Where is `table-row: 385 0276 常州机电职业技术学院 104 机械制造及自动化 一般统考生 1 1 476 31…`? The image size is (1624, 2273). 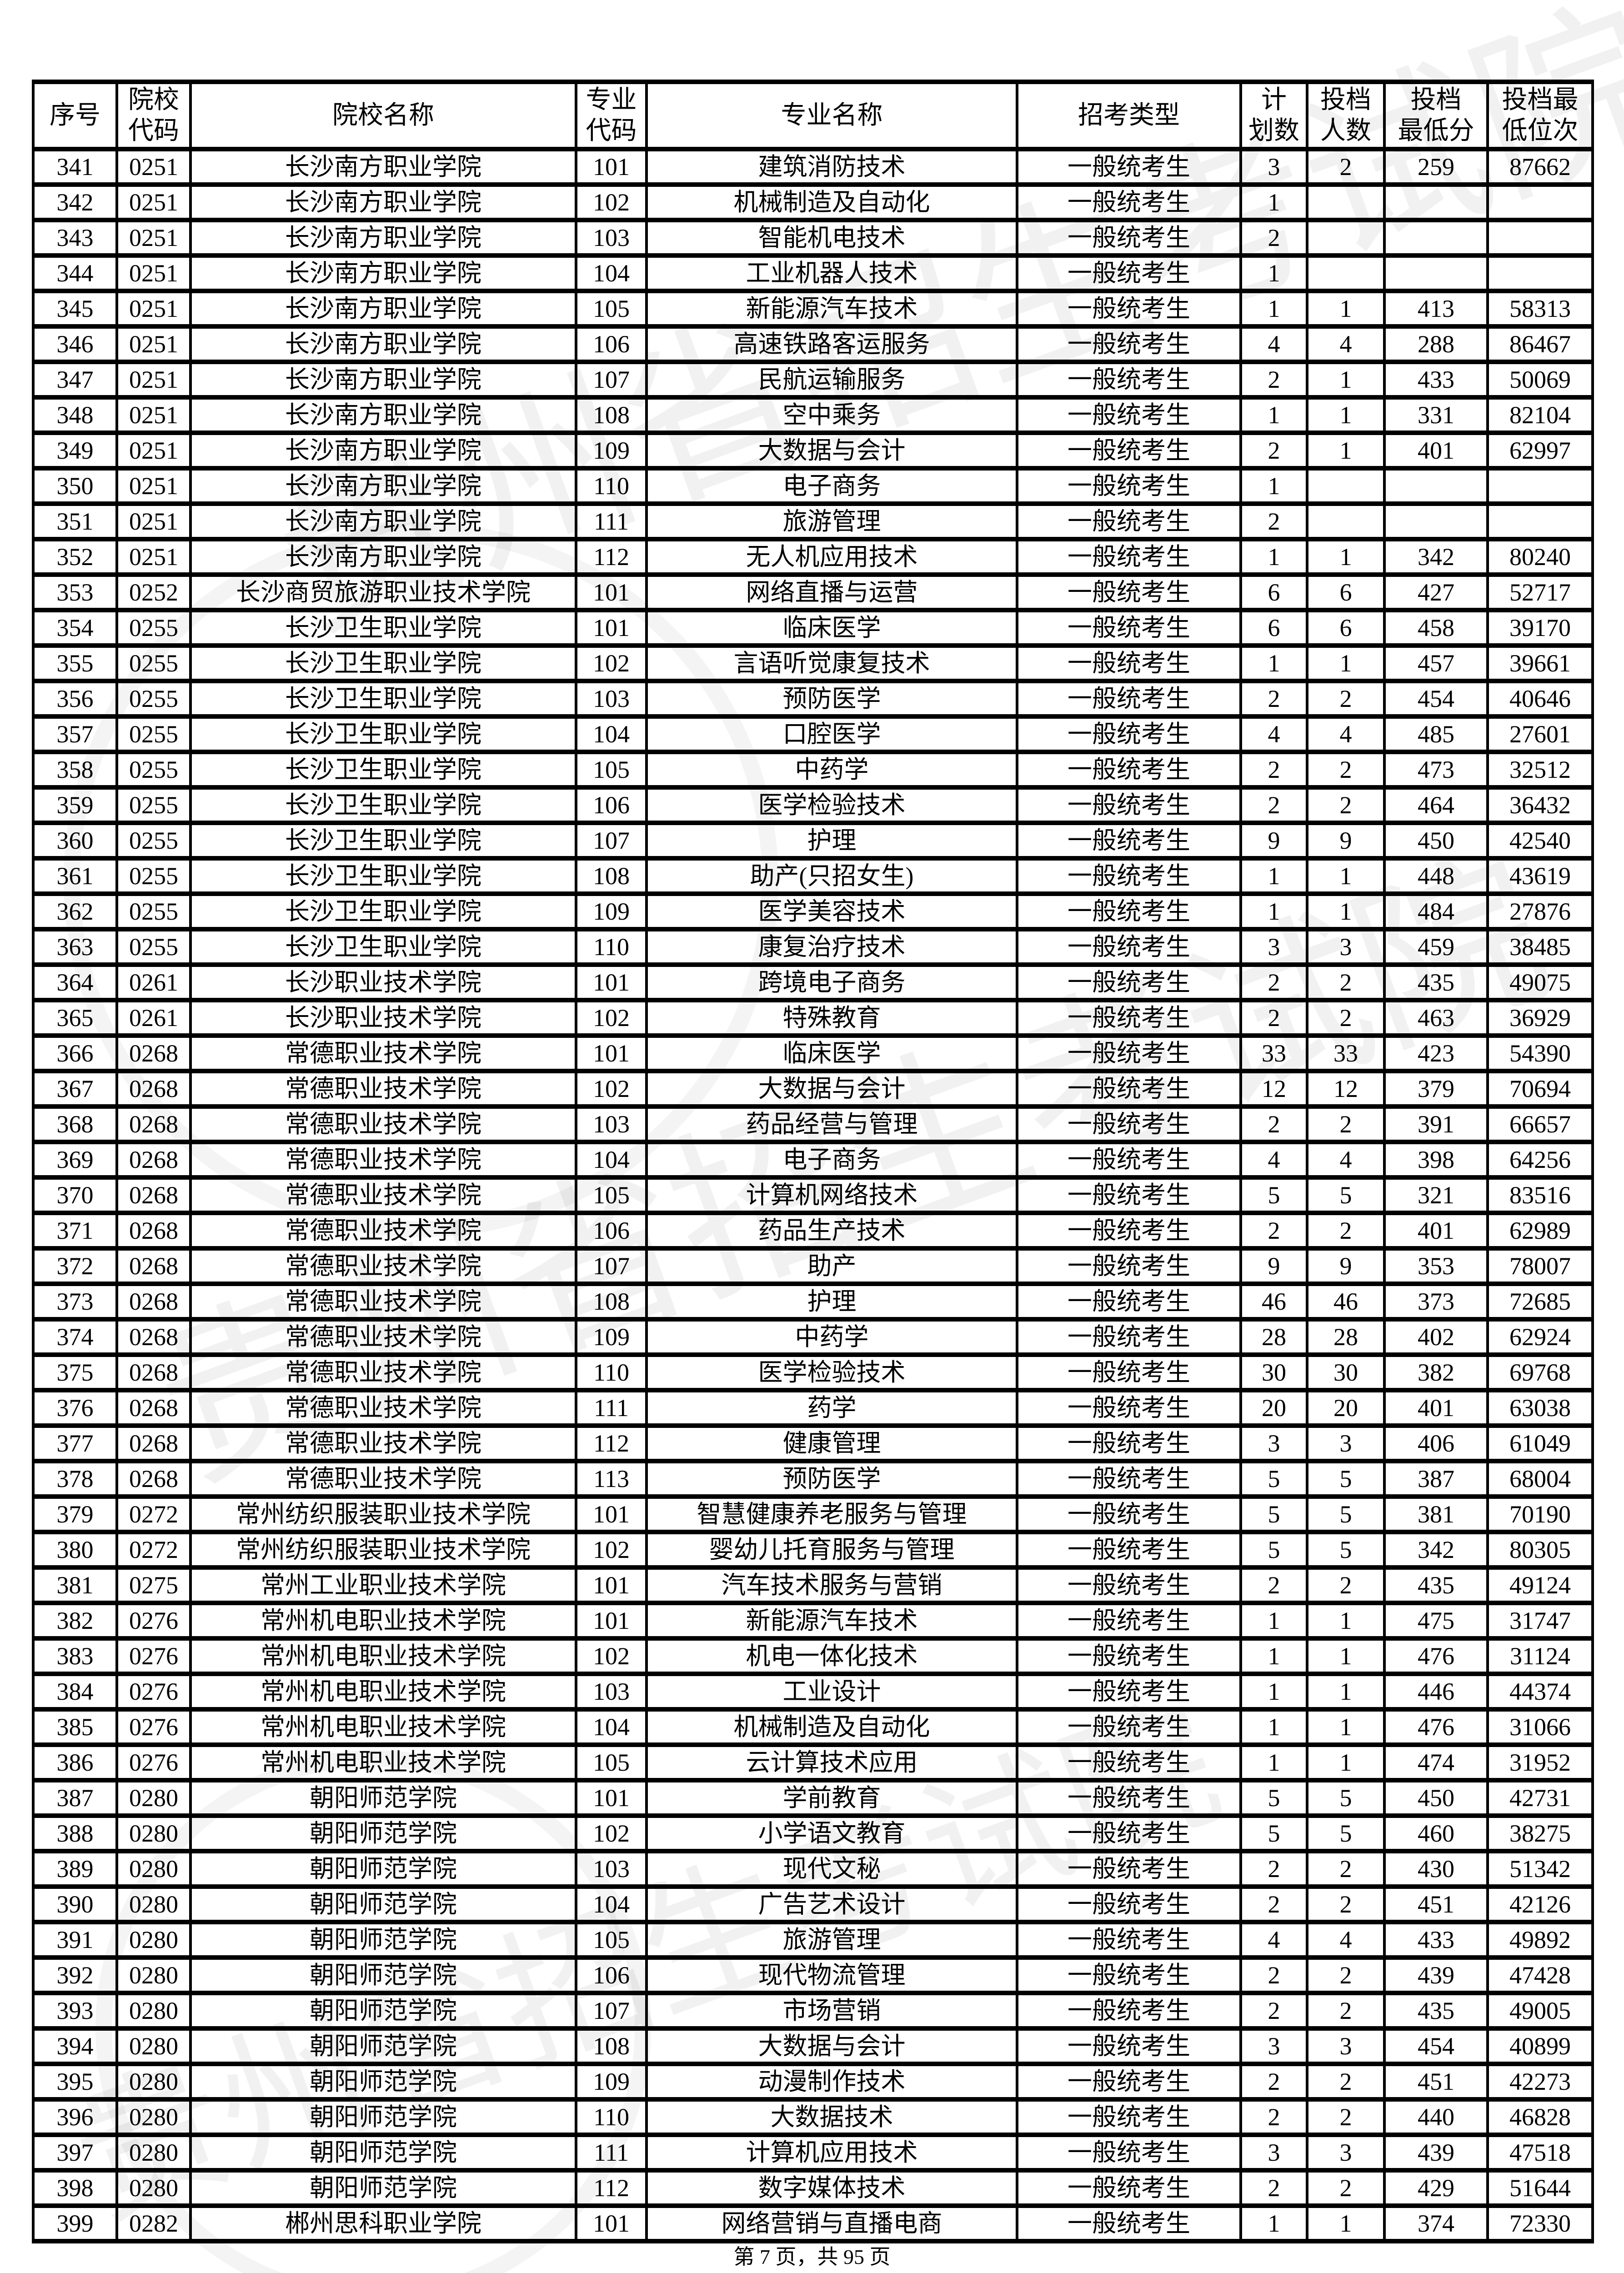
table-row: 385 0276 常州机电职业技术学院 104 机械制造及自动化 一般统考生 1 1 476 31… is located at coordinates (813, 1727).